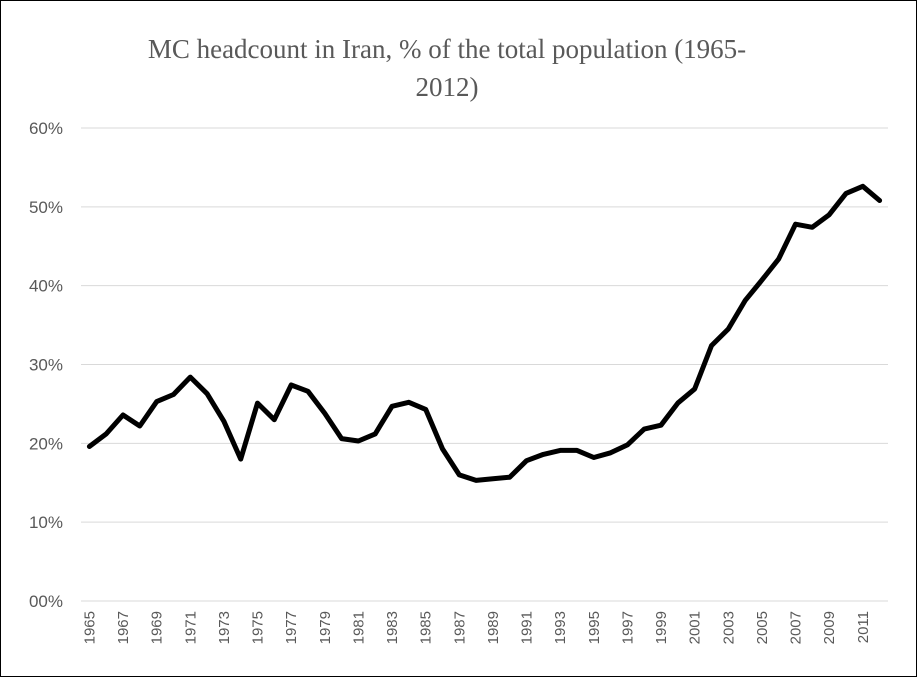 The height and width of the screenshot is (677, 917). I want to click on x-tick-label: 1983, so click(392, 627).